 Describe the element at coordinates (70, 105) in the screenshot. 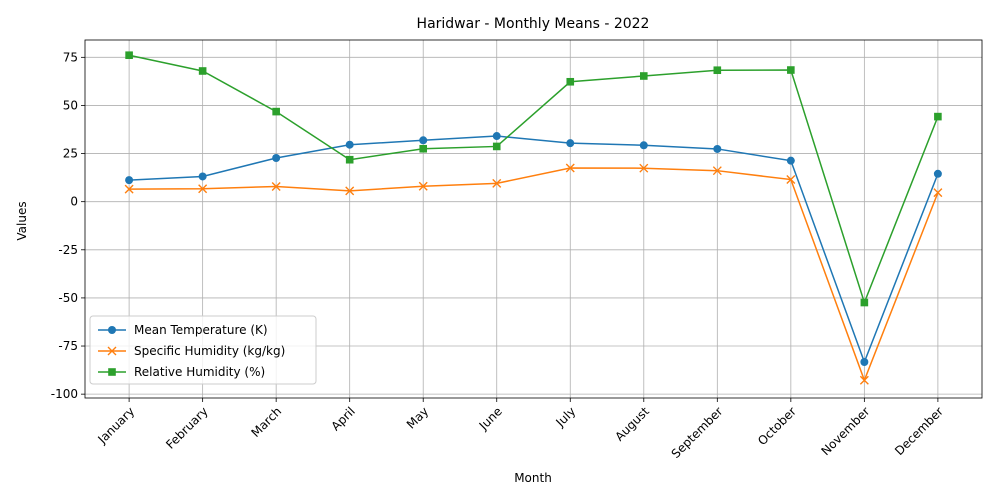

I see `y-tick-label: 50` at that location.